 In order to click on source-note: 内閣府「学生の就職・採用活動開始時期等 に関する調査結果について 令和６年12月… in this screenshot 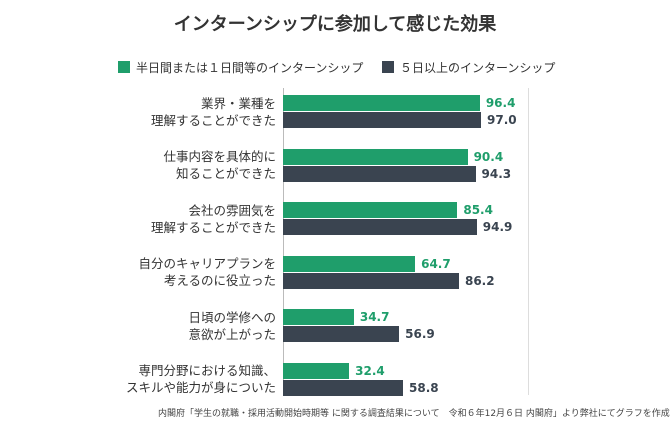, I will do `click(414, 414)`.